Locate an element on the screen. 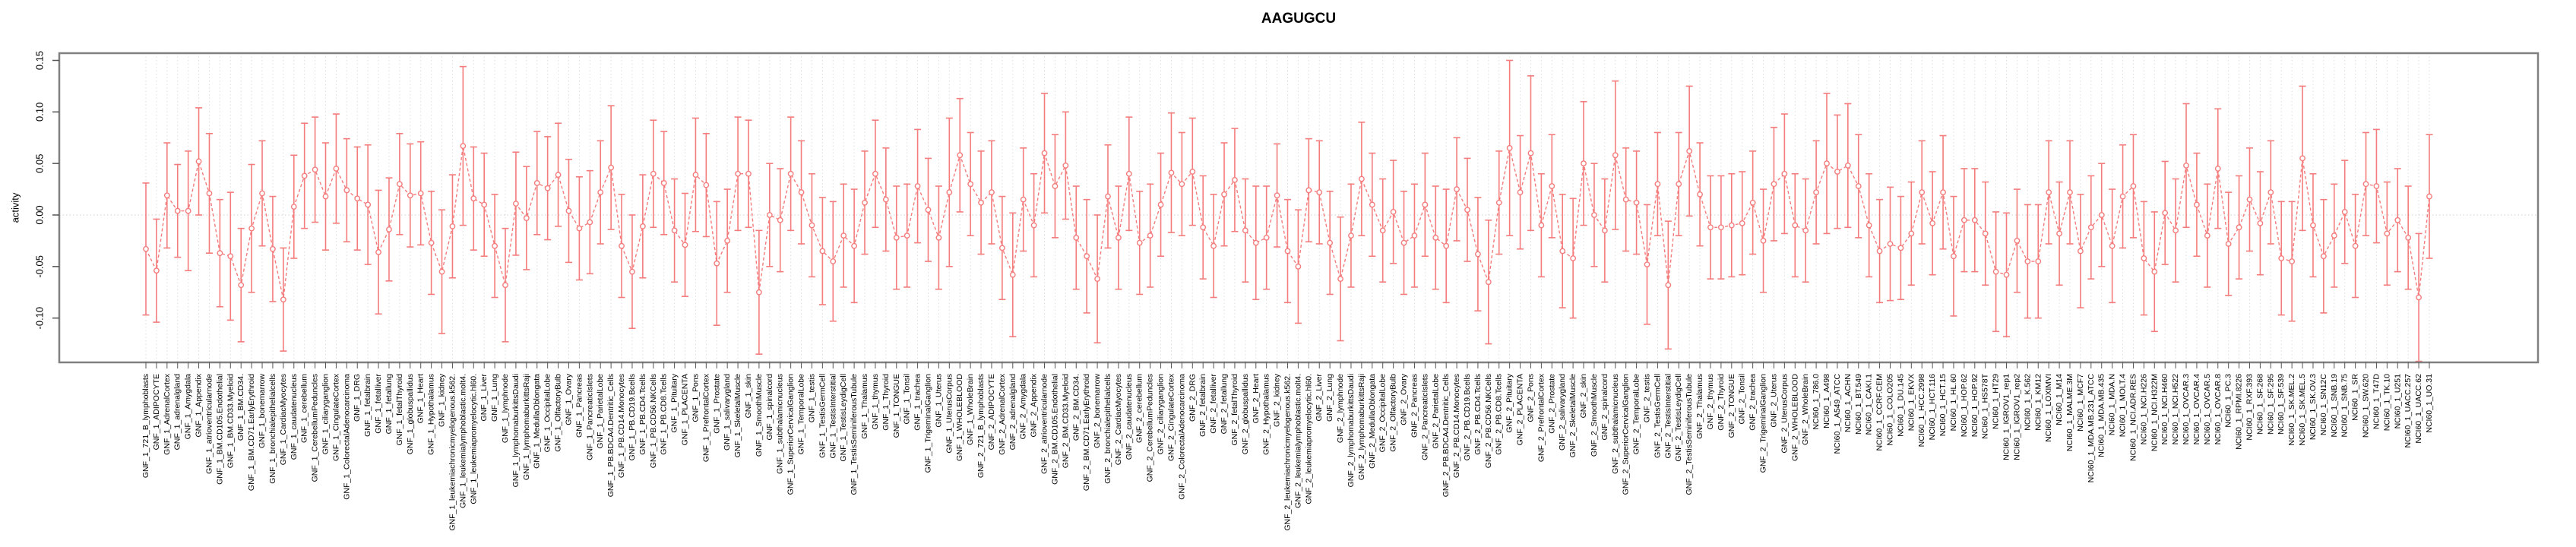  x-tick-label: NCI60_1_UACC.257 is located at coordinates (2408, 411).